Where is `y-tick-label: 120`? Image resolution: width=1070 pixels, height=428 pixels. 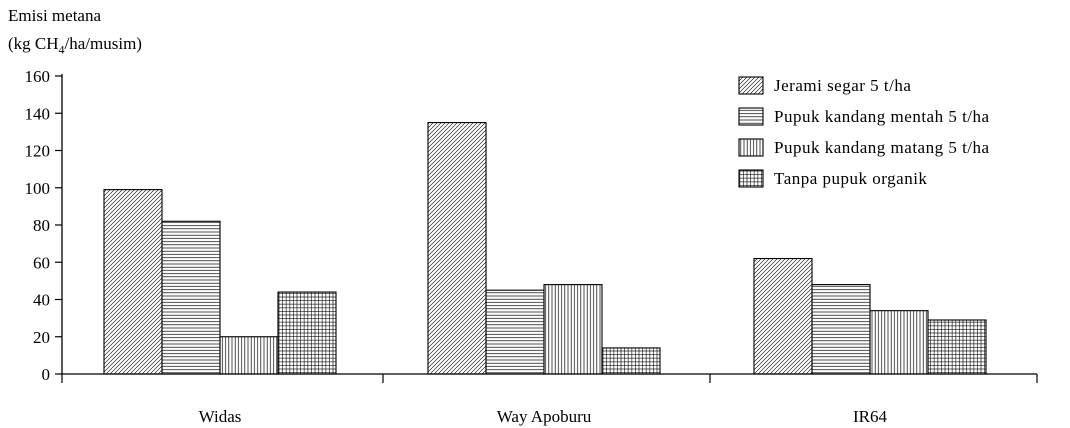 y-tick-label: 120 is located at coordinates (38, 151).